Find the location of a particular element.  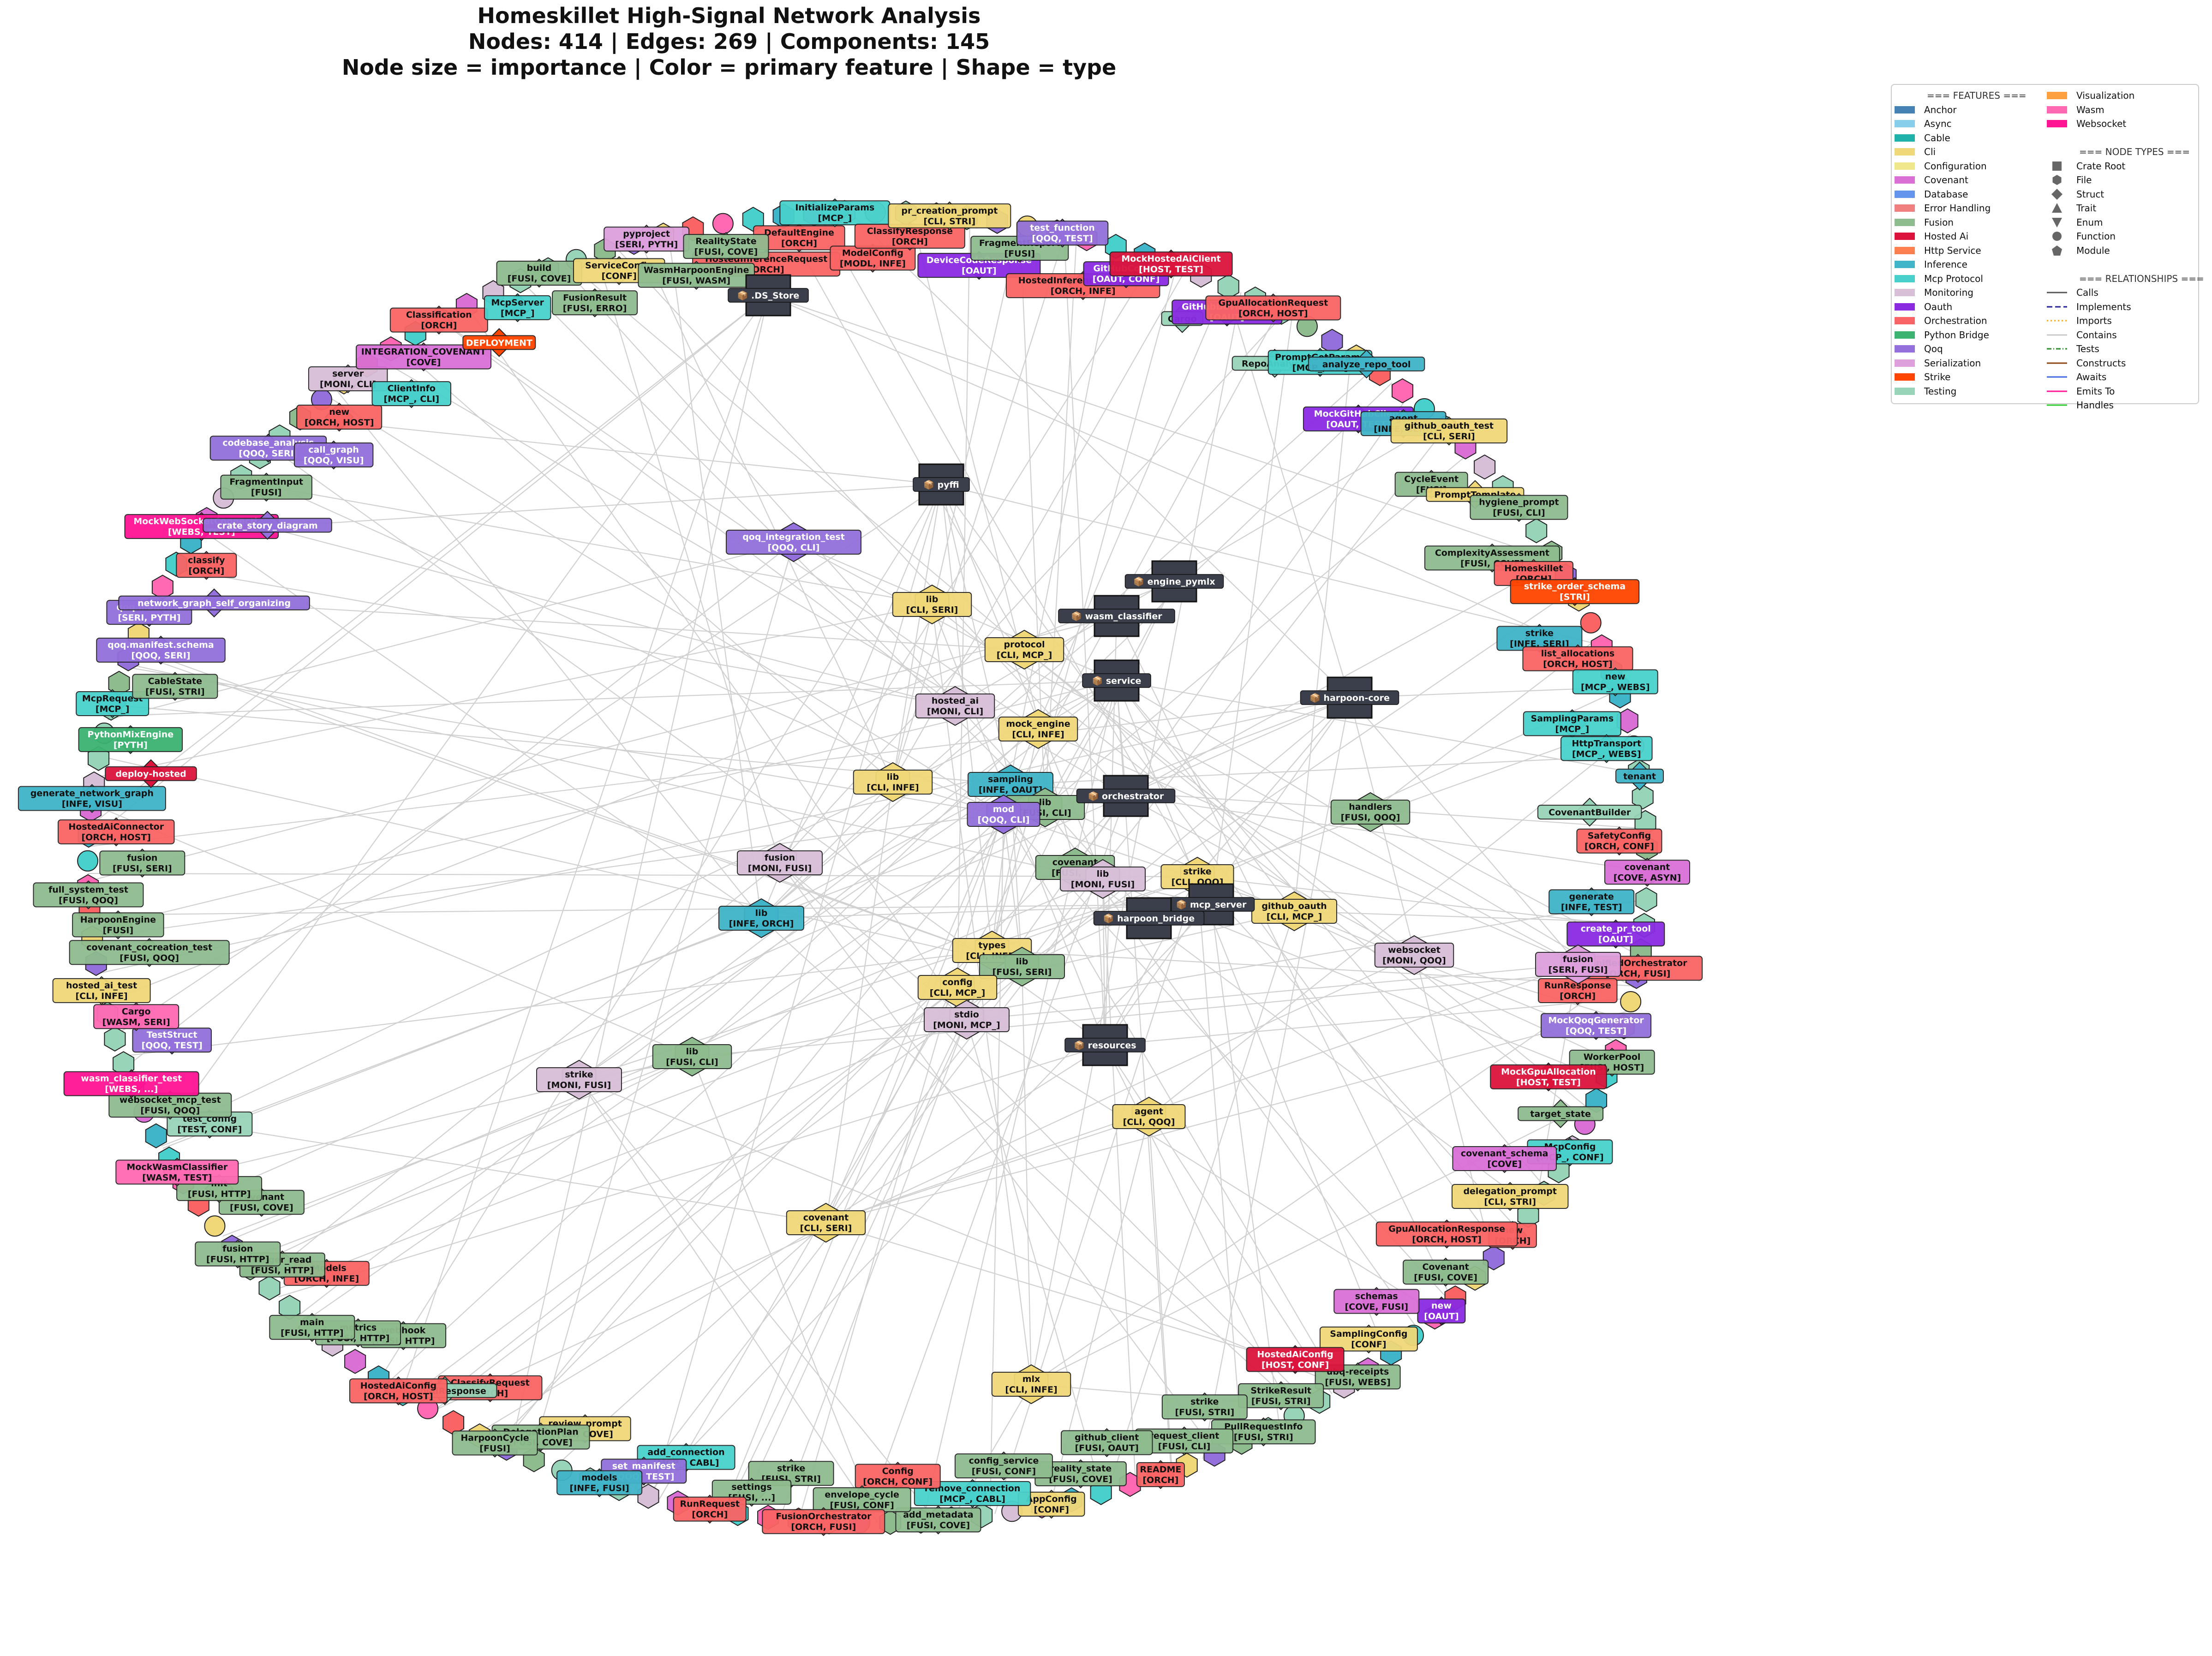

line-style-icon is located at coordinates (2057, 307).